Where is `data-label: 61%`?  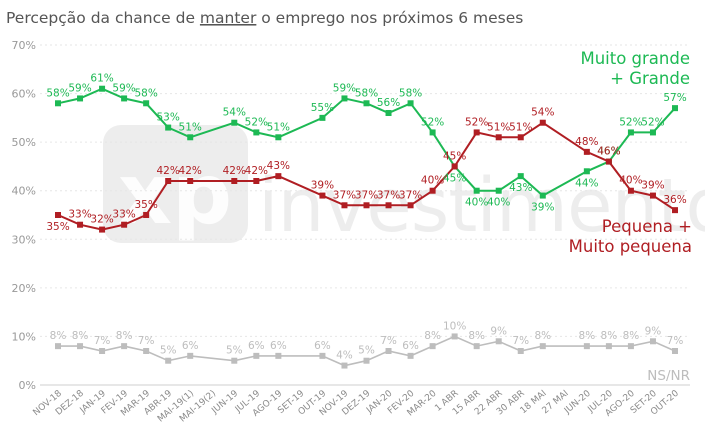 data-label: 61% is located at coordinates (101, 79).